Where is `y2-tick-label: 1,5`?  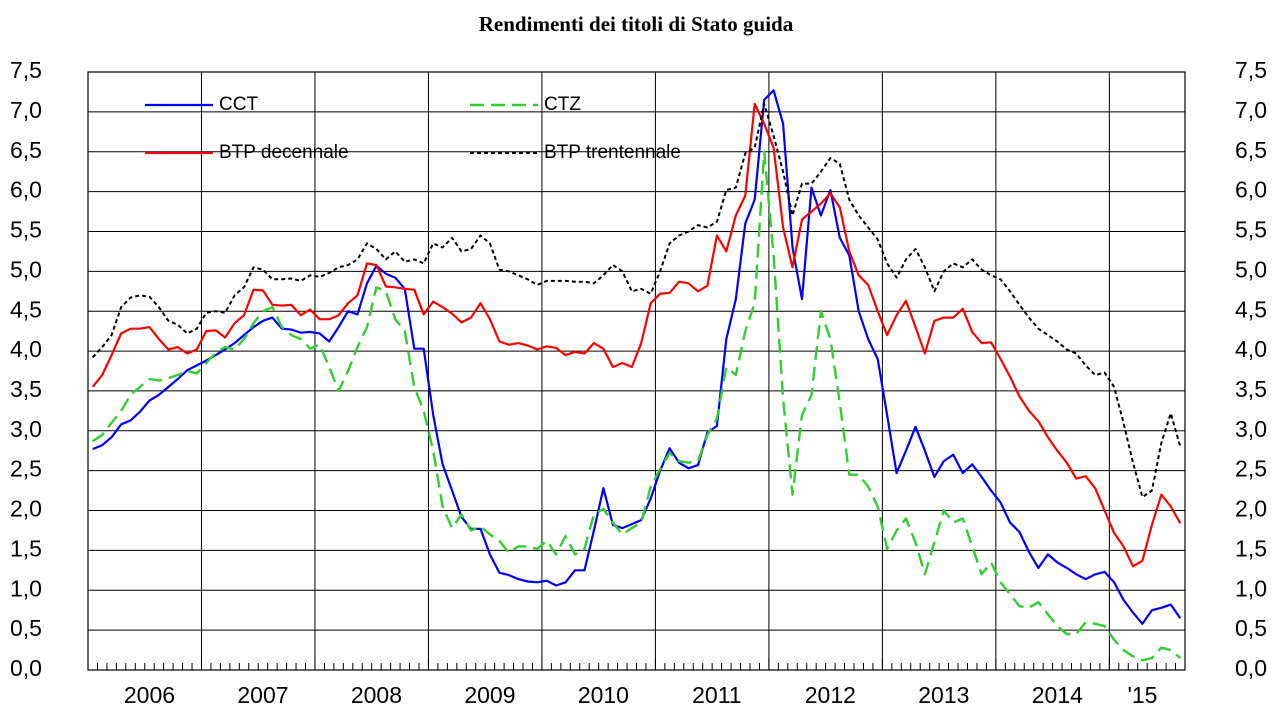
y2-tick-label: 1,5 is located at coordinates (1251, 548).